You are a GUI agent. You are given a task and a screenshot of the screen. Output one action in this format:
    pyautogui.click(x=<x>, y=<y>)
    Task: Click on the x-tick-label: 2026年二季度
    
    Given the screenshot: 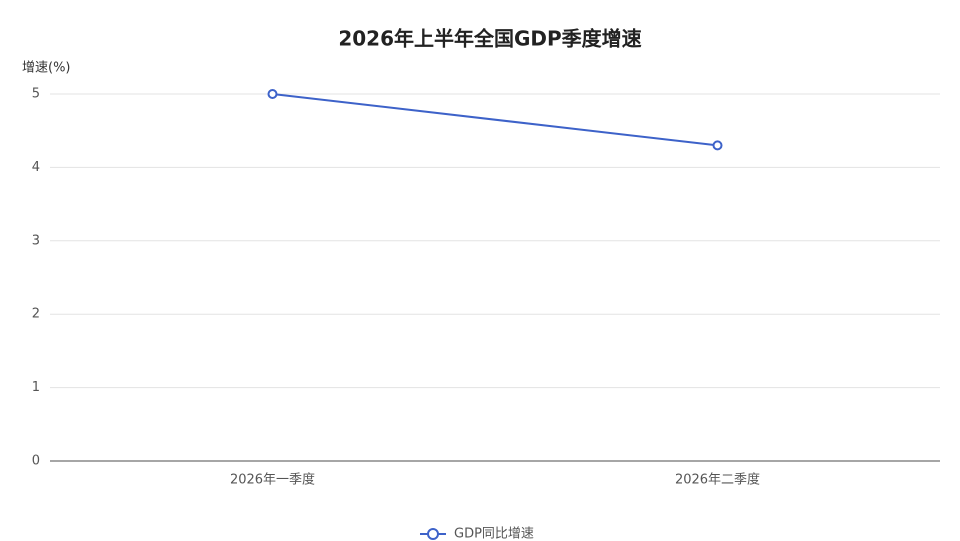 What is the action you would take?
    pyautogui.click(x=717, y=480)
    